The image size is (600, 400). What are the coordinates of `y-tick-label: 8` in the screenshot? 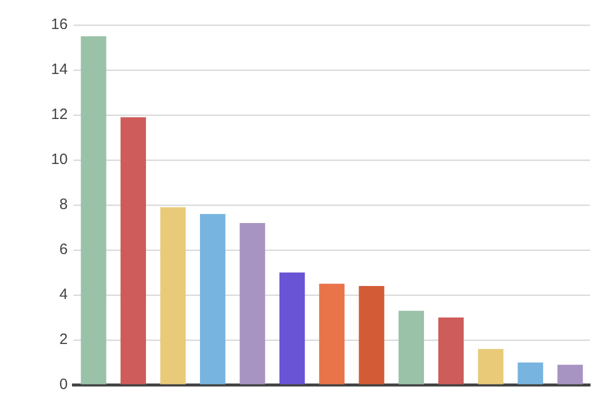 It's located at (63, 205).